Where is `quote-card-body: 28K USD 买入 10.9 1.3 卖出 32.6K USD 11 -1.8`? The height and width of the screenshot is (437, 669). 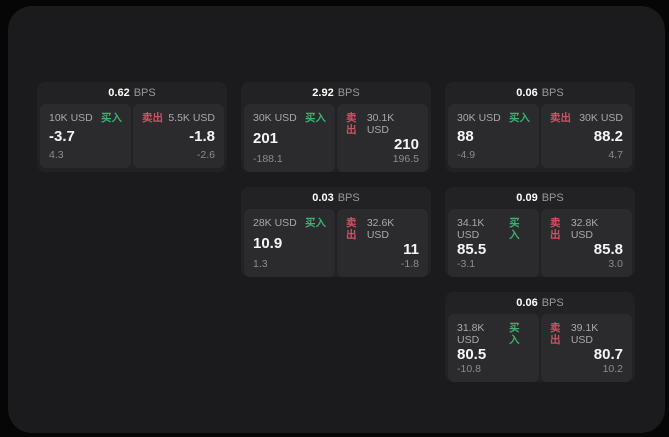 quote-card-body: 28K USD 买入 10.9 1.3 卖出 32.6K USD 11 -1.8 is located at coordinates (336, 243).